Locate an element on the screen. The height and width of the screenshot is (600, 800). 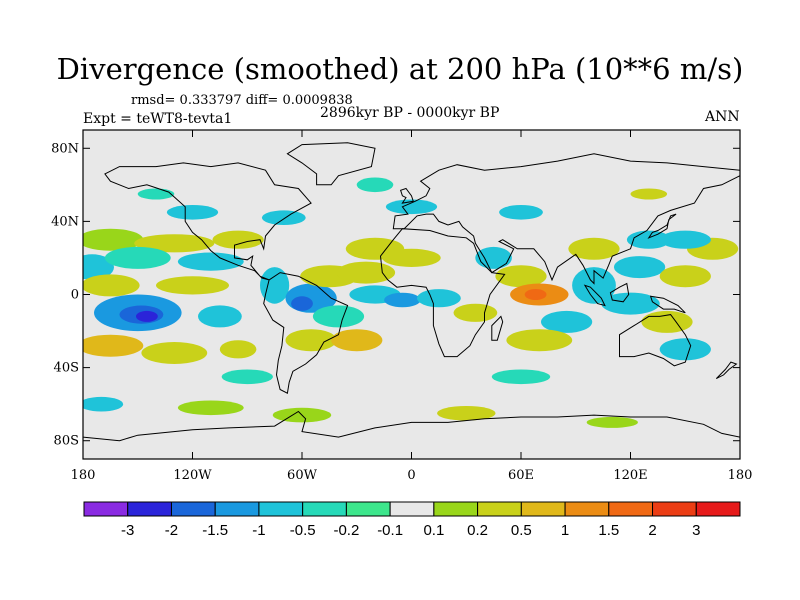
colorbar-label: 1 is located at coordinates (565, 530).